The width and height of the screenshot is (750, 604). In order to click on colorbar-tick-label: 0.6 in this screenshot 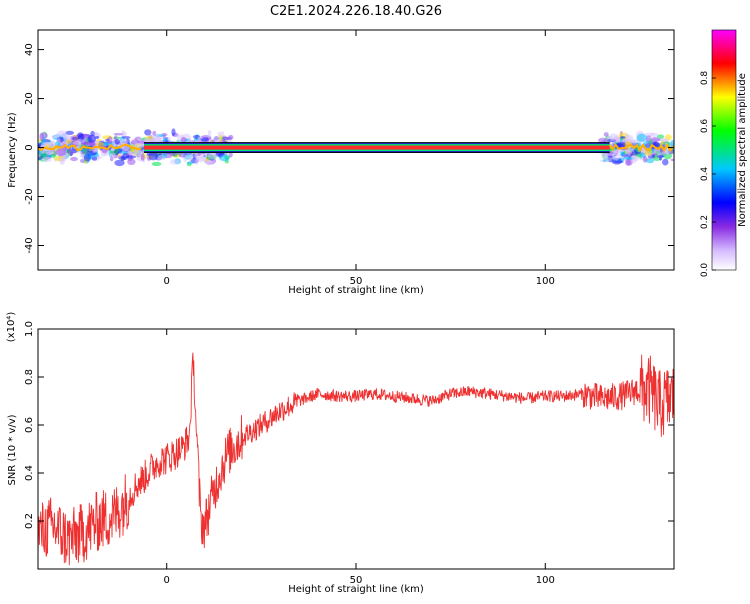, I will do `click(705, 126)`.